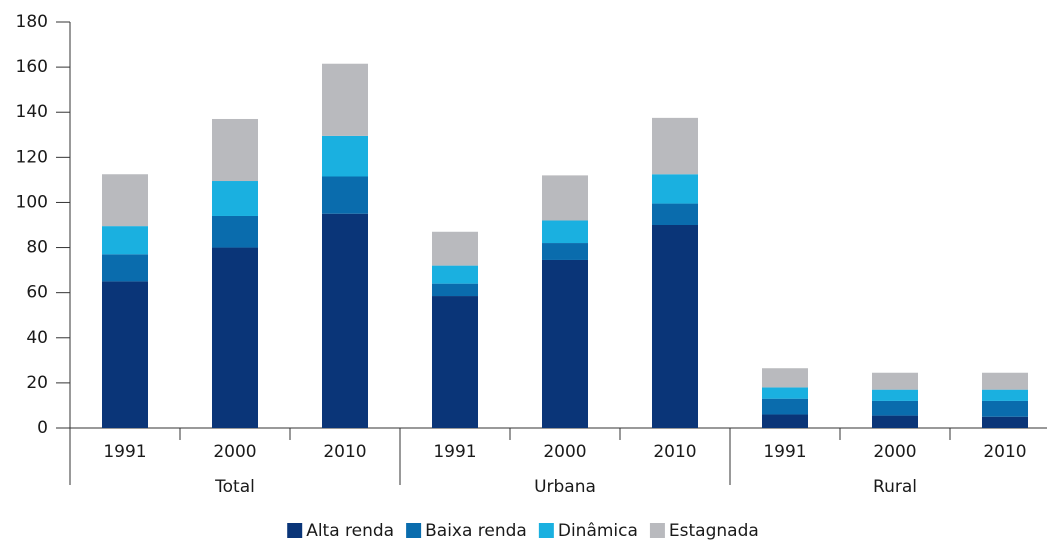 The image size is (1047, 546). I want to click on y-tick-label: 180, so click(32, 22).